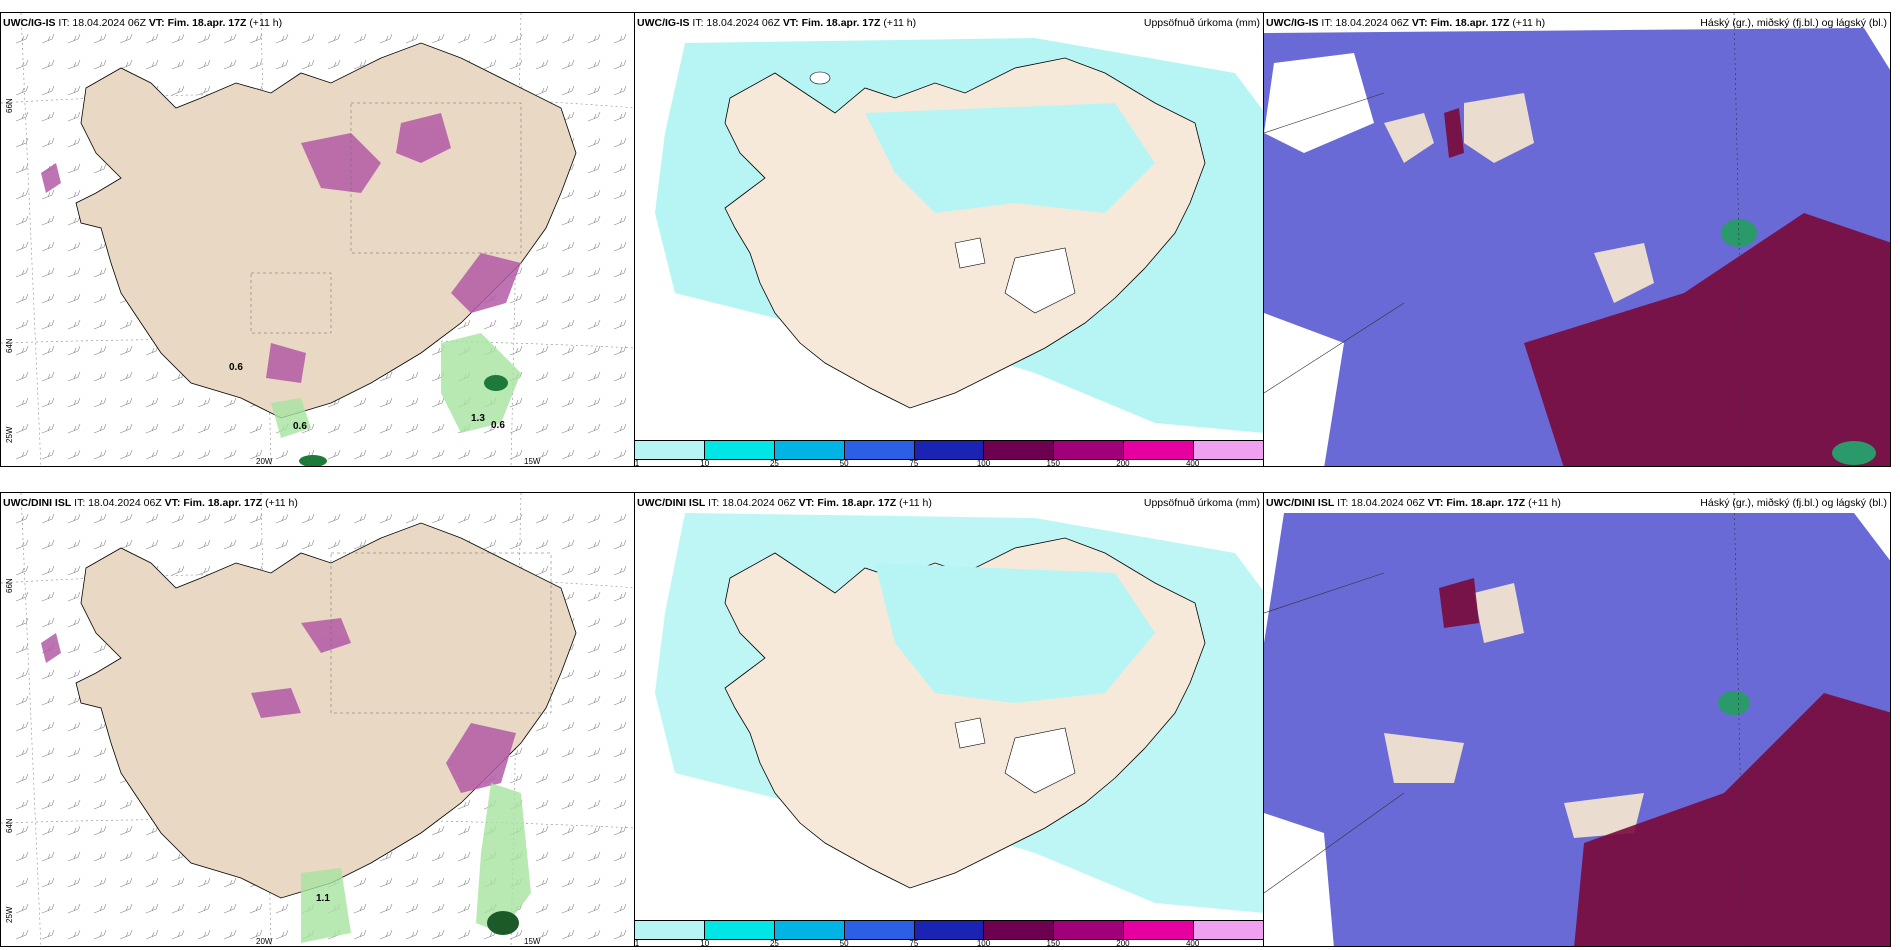 The width and height of the screenshot is (1900, 950). Describe the element at coordinates (959, 235) in the screenshot. I see `map-accum-precip-top` at that location.